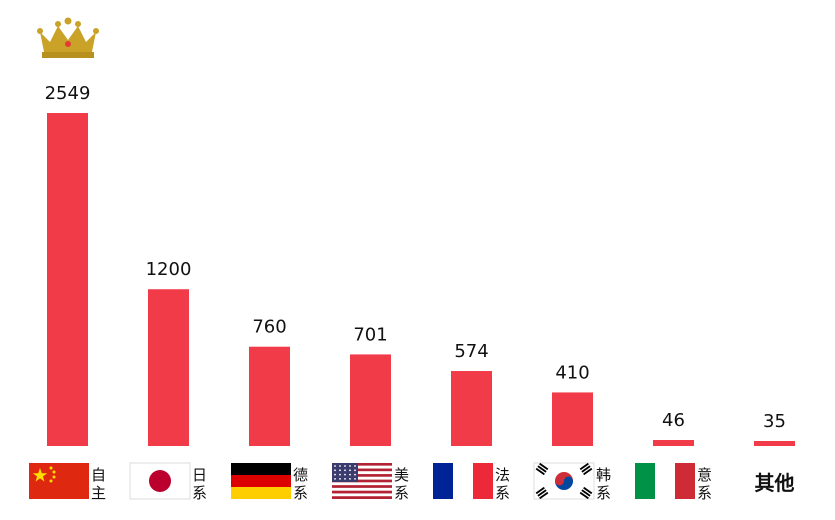 The image size is (835, 520). What do you see at coordinates (564, 481) in the screenshot?
I see `korea-flag-icon` at bounding box center [564, 481].